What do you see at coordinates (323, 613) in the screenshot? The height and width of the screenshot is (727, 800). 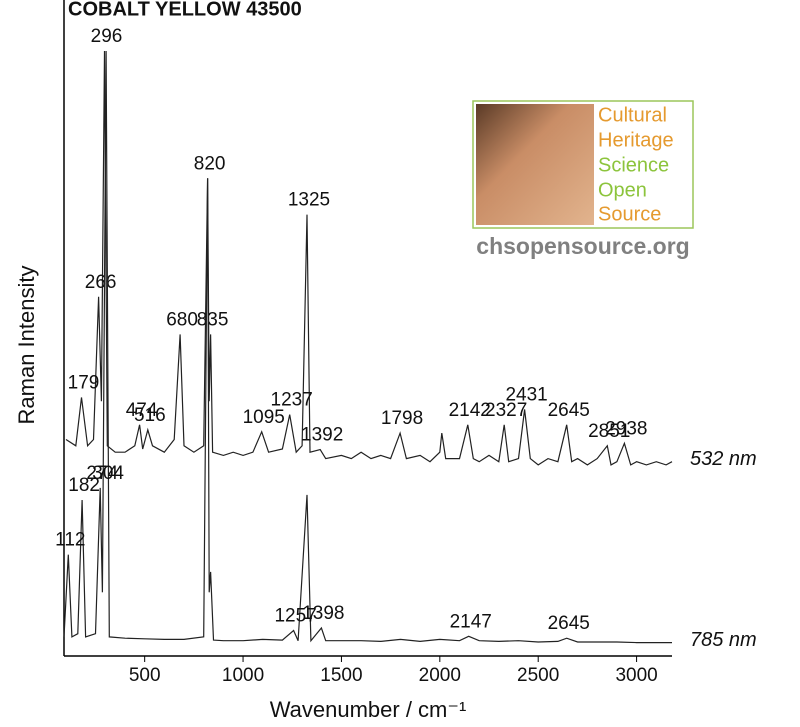 I see `peak-label: 1398` at bounding box center [323, 613].